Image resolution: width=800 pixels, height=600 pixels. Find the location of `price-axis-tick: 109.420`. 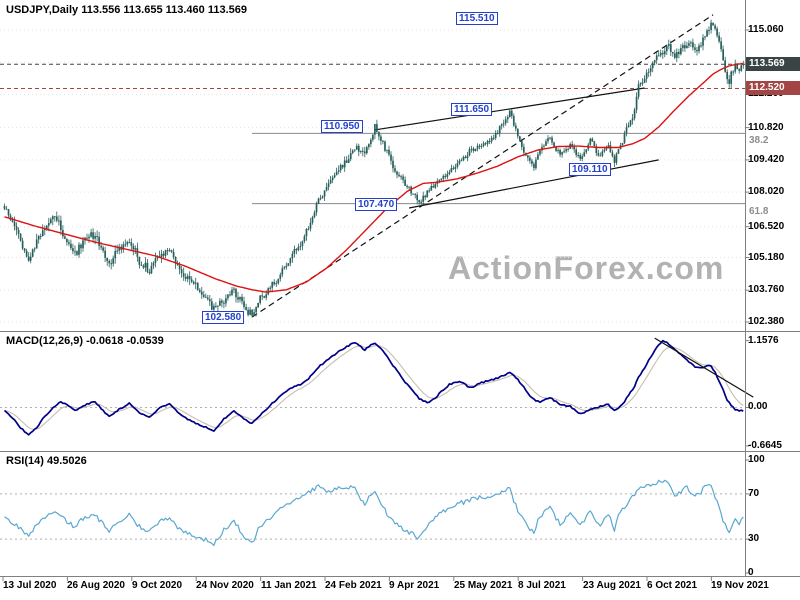

price-axis-tick: 109.420 is located at coordinates (766, 159).